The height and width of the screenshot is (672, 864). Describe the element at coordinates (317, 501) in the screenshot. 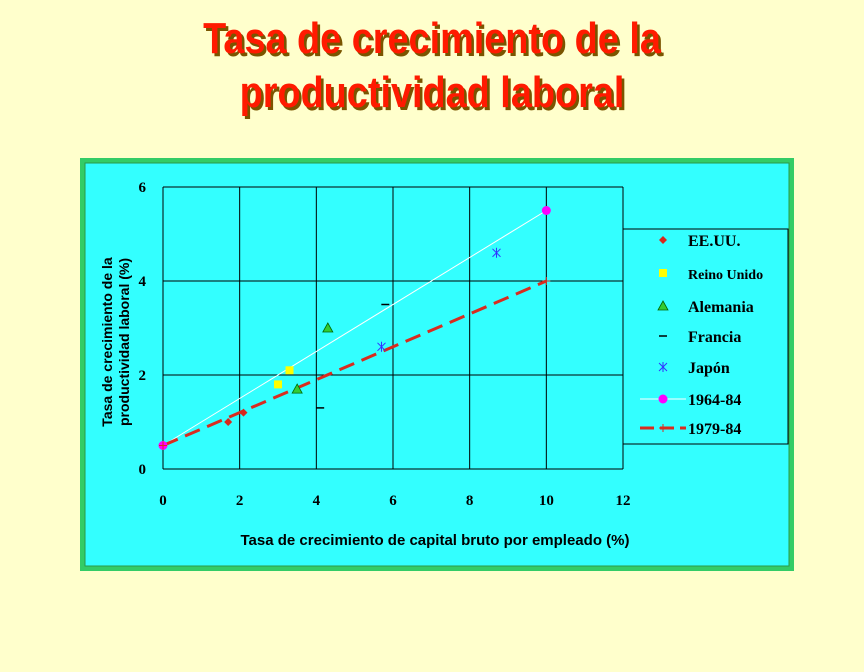

I see `x-tick-label: 4` at that location.